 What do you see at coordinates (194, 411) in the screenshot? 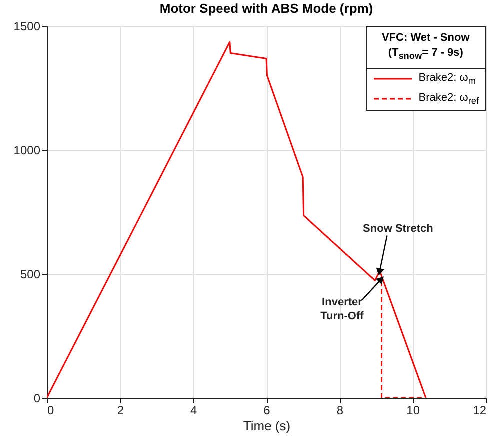
I see `x-tick-label: 4` at bounding box center [194, 411].